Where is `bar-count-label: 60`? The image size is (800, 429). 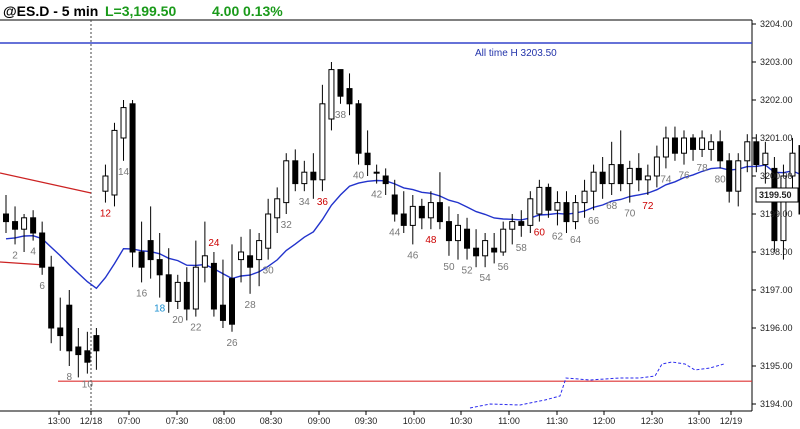 bar-count-label: 60 is located at coordinates (540, 233).